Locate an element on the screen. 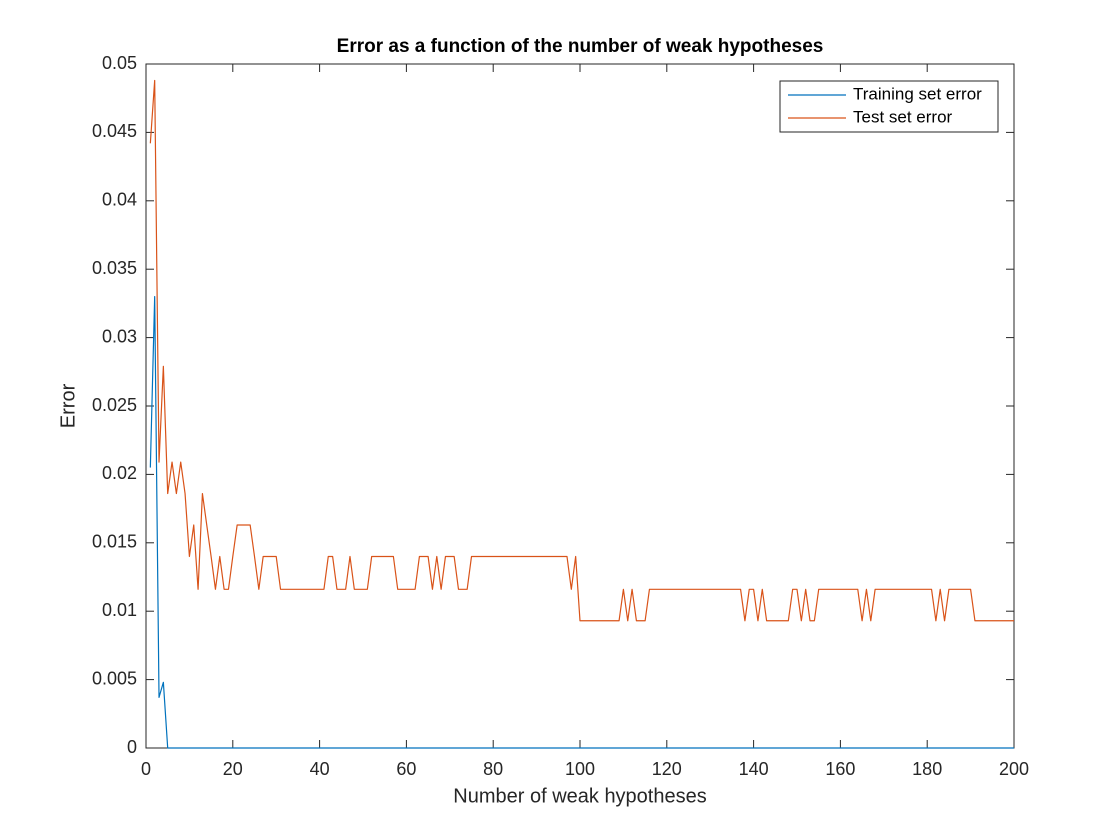  y-tick-label: 0.045 is located at coordinates (114, 131).